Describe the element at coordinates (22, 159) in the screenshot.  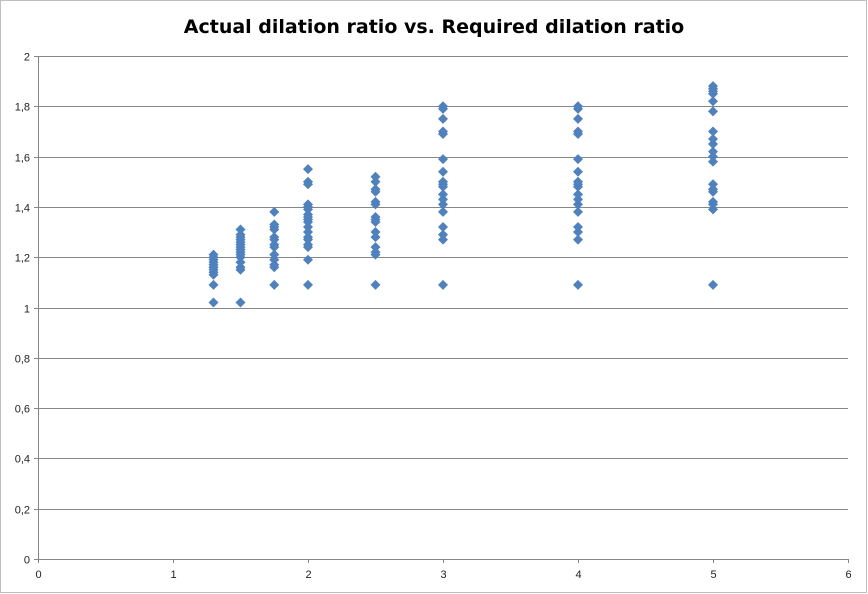
I see `y-tick-label: 1,6` at that location.